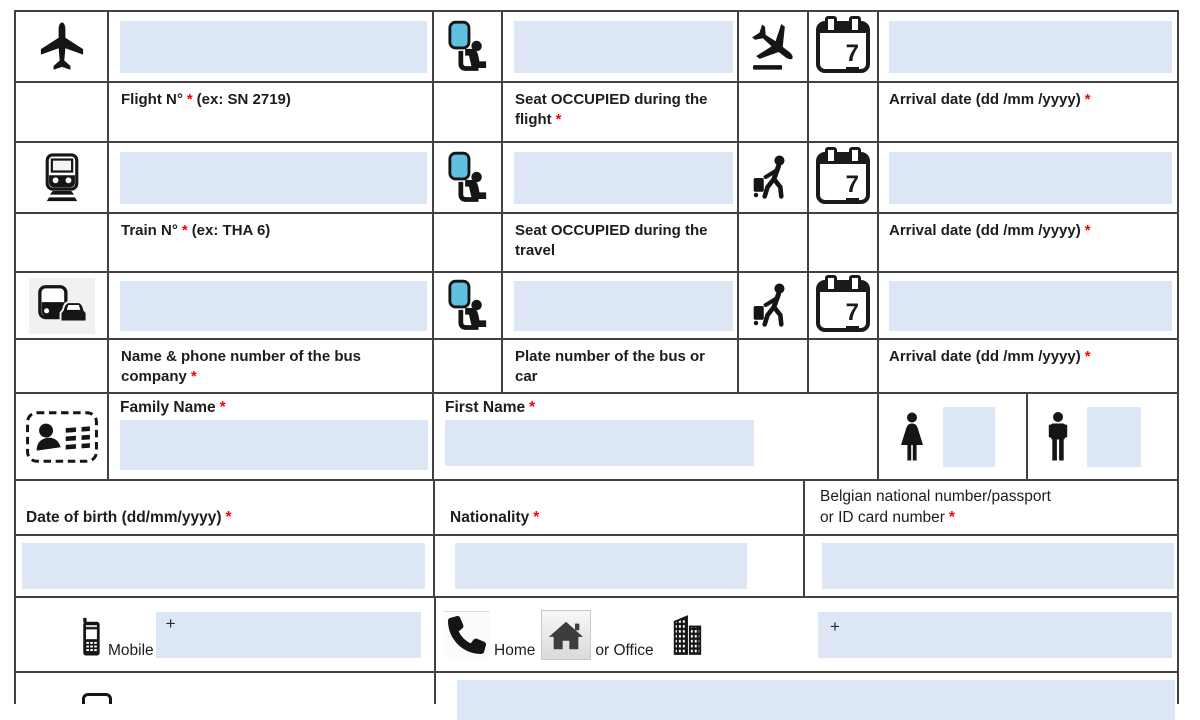 The height and width of the screenshot is (720, 1200). What do you see at coordinates (601, 566) in the screenshot?
I see `nationality-input` at bounding box center [601, 566].